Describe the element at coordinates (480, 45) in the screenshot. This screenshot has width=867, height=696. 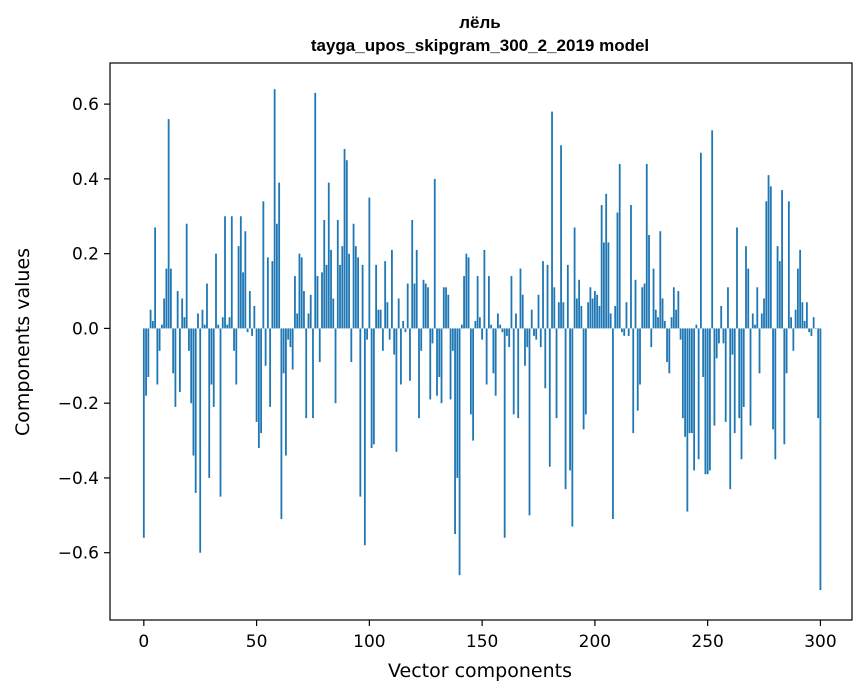
I see `chart-subtitle: tayga_upos_skipgram_300_2_2019 model` at that location.